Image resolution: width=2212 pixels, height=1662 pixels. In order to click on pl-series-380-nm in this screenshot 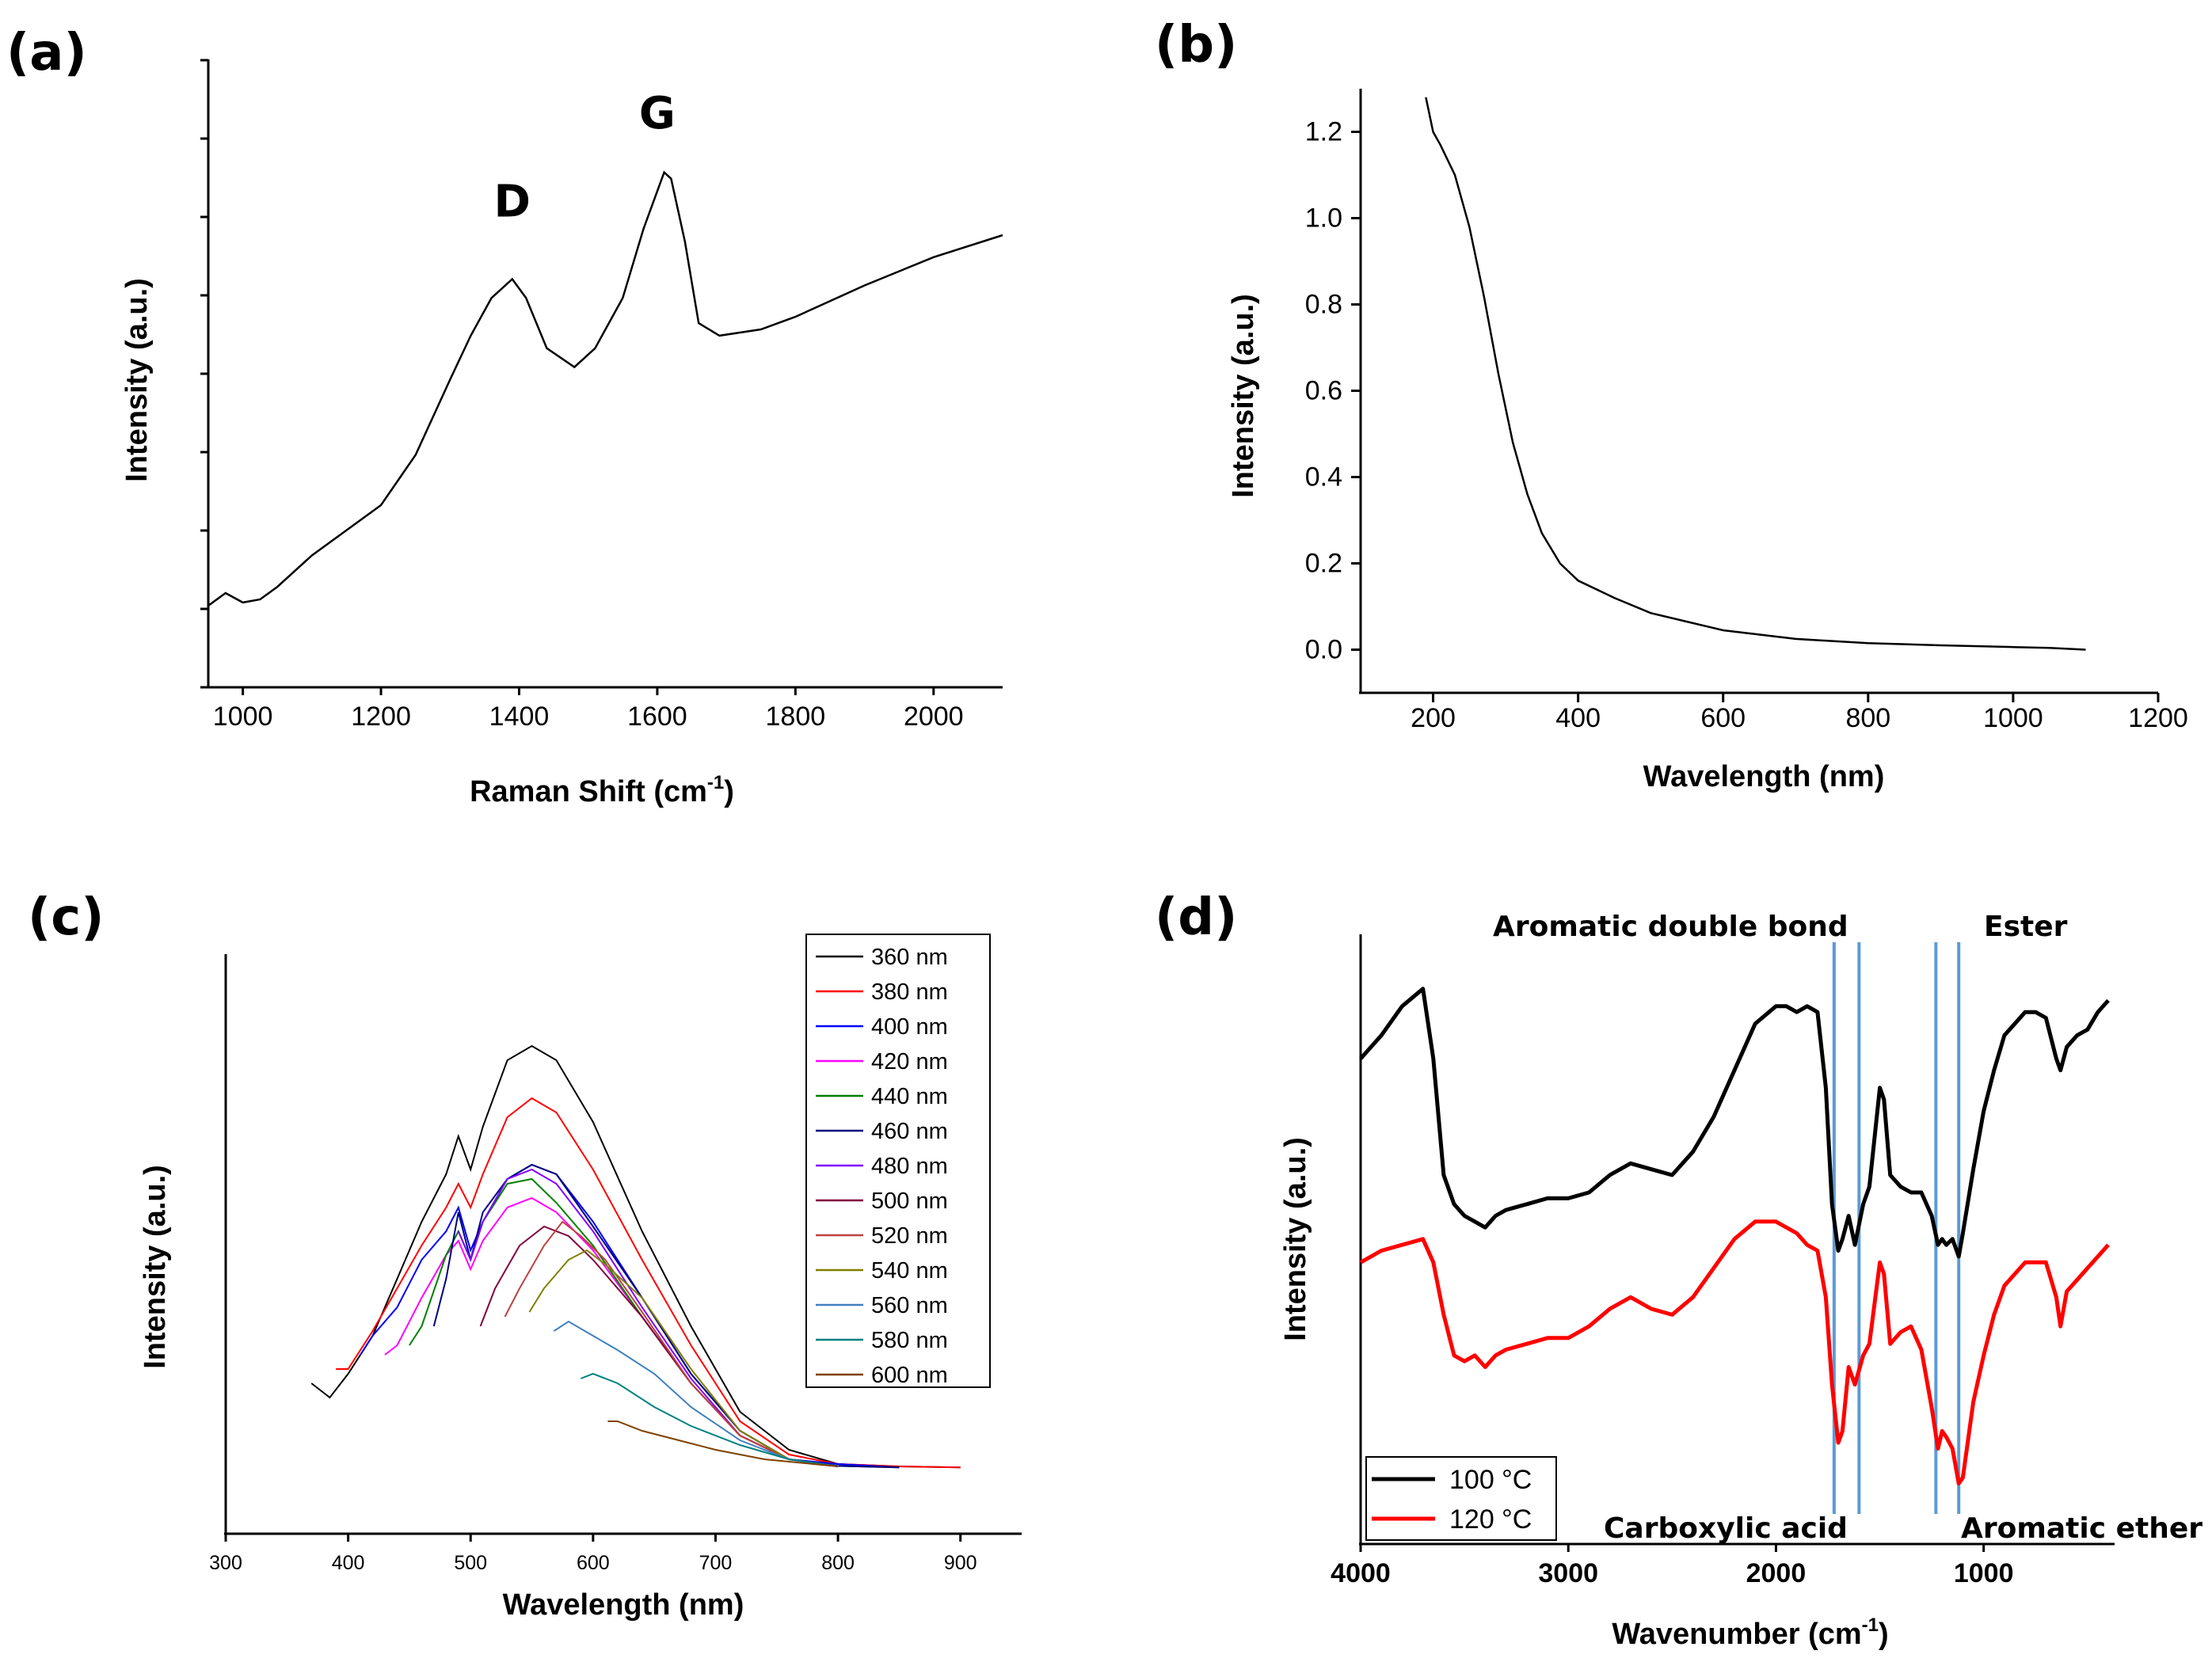, I will do `click(648, 1283)`.